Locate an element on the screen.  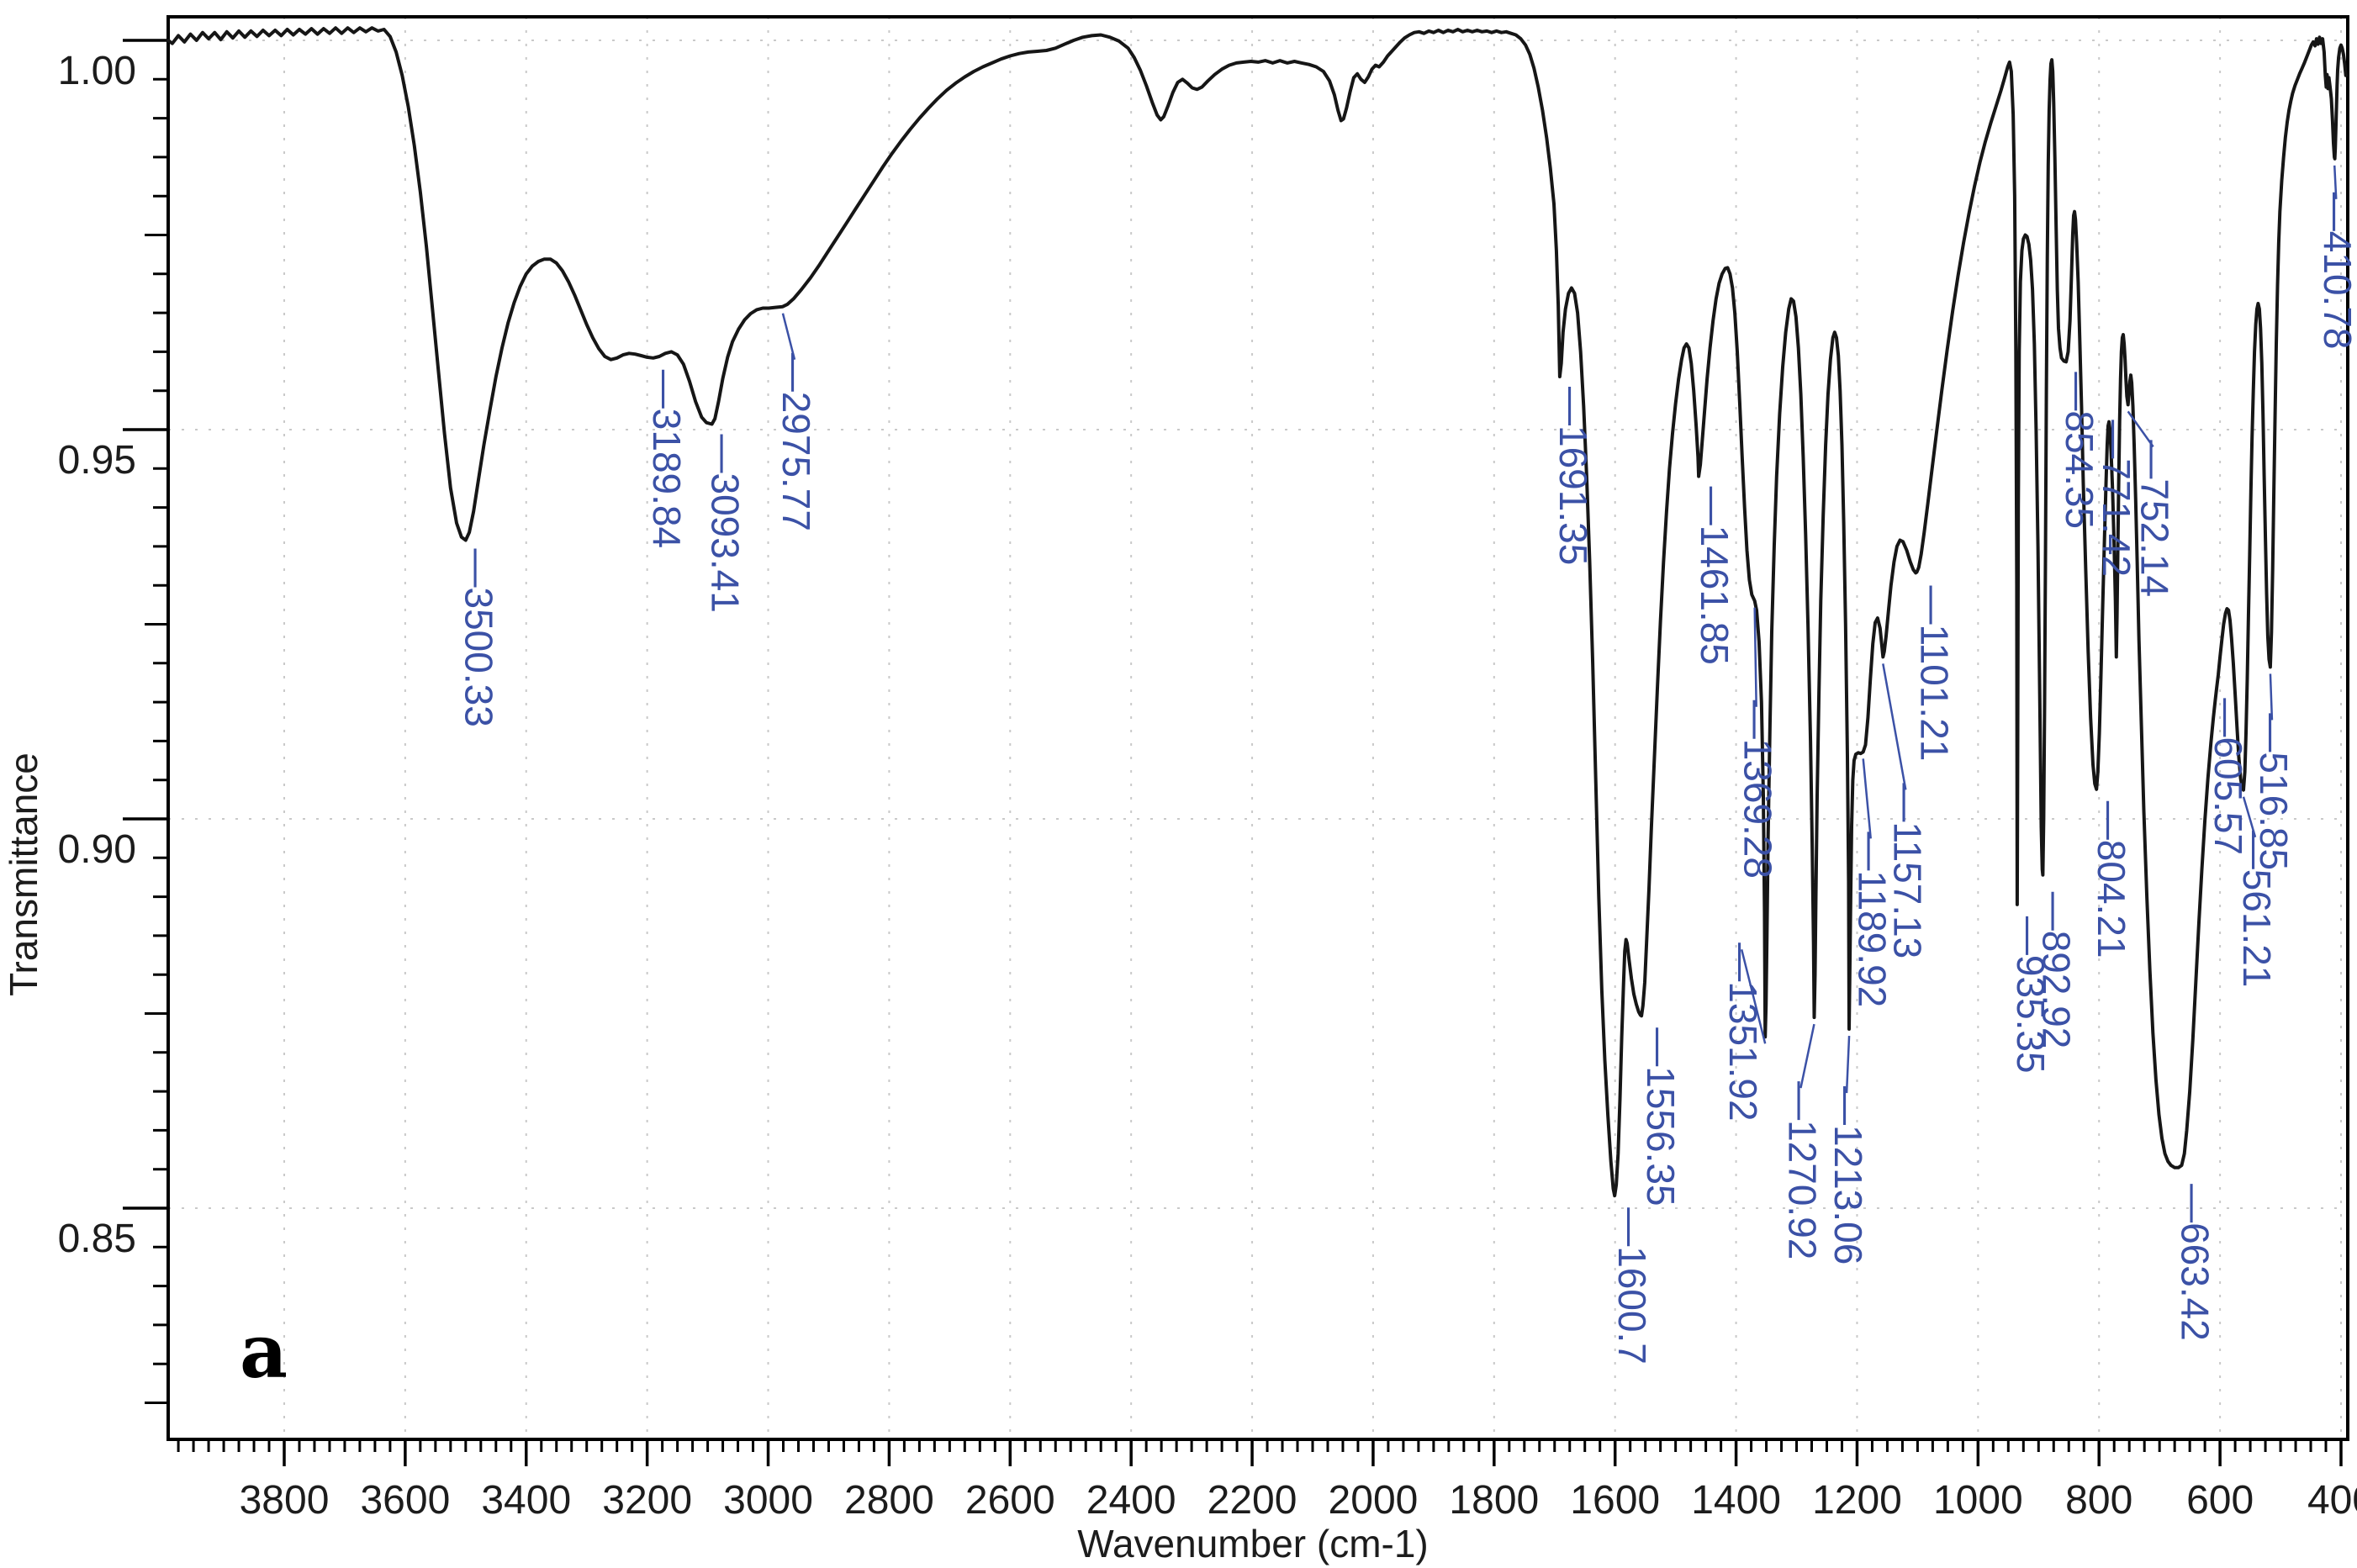
peak-label: —1461.85 is located at coordinates (1714, 576).